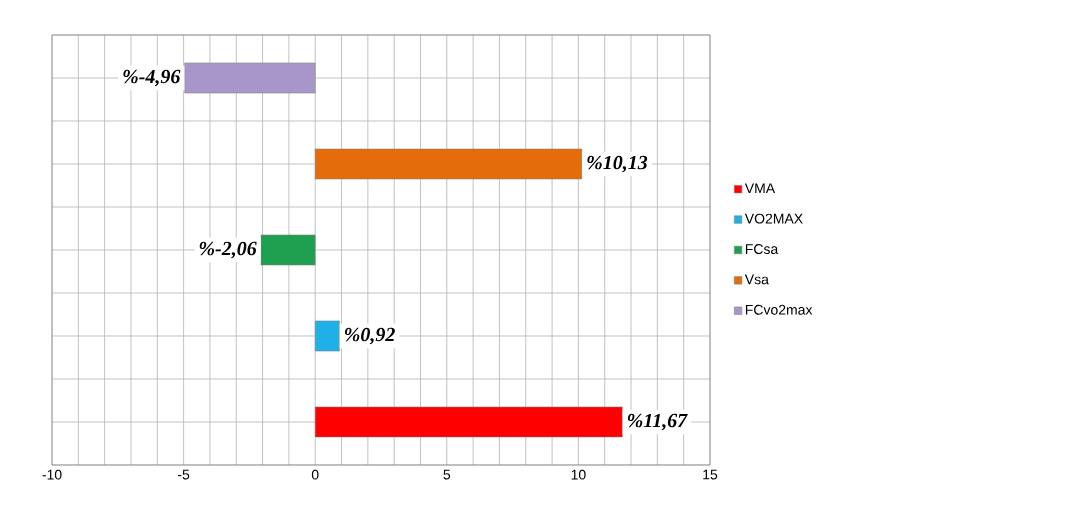  Describe the element at coordinates (657, 422) in the screenshot. I see `data-label: %11,67` at that location.